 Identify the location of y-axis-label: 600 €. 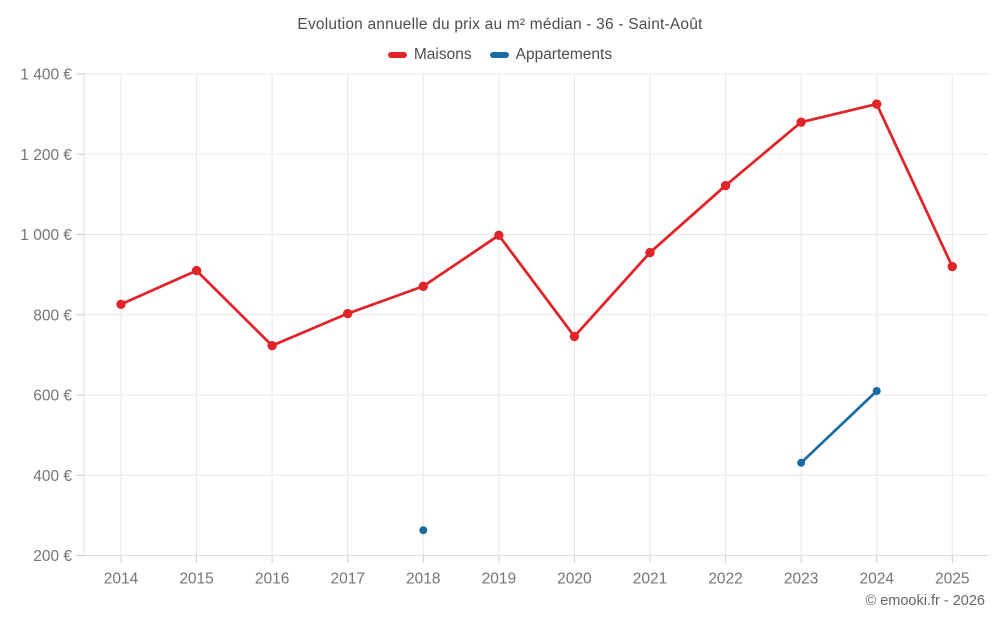
(52, 396).